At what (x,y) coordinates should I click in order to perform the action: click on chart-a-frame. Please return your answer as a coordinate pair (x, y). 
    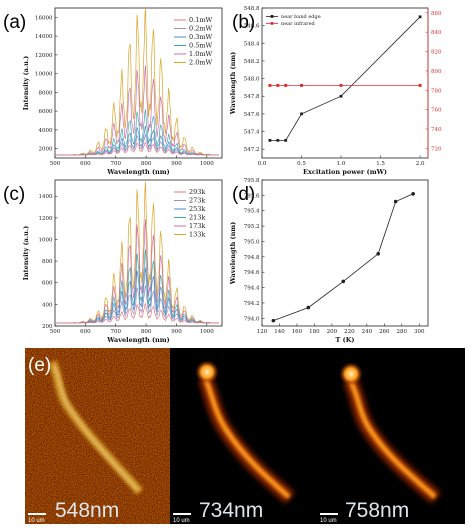
    Looking at the image, I should click on (138, 83).